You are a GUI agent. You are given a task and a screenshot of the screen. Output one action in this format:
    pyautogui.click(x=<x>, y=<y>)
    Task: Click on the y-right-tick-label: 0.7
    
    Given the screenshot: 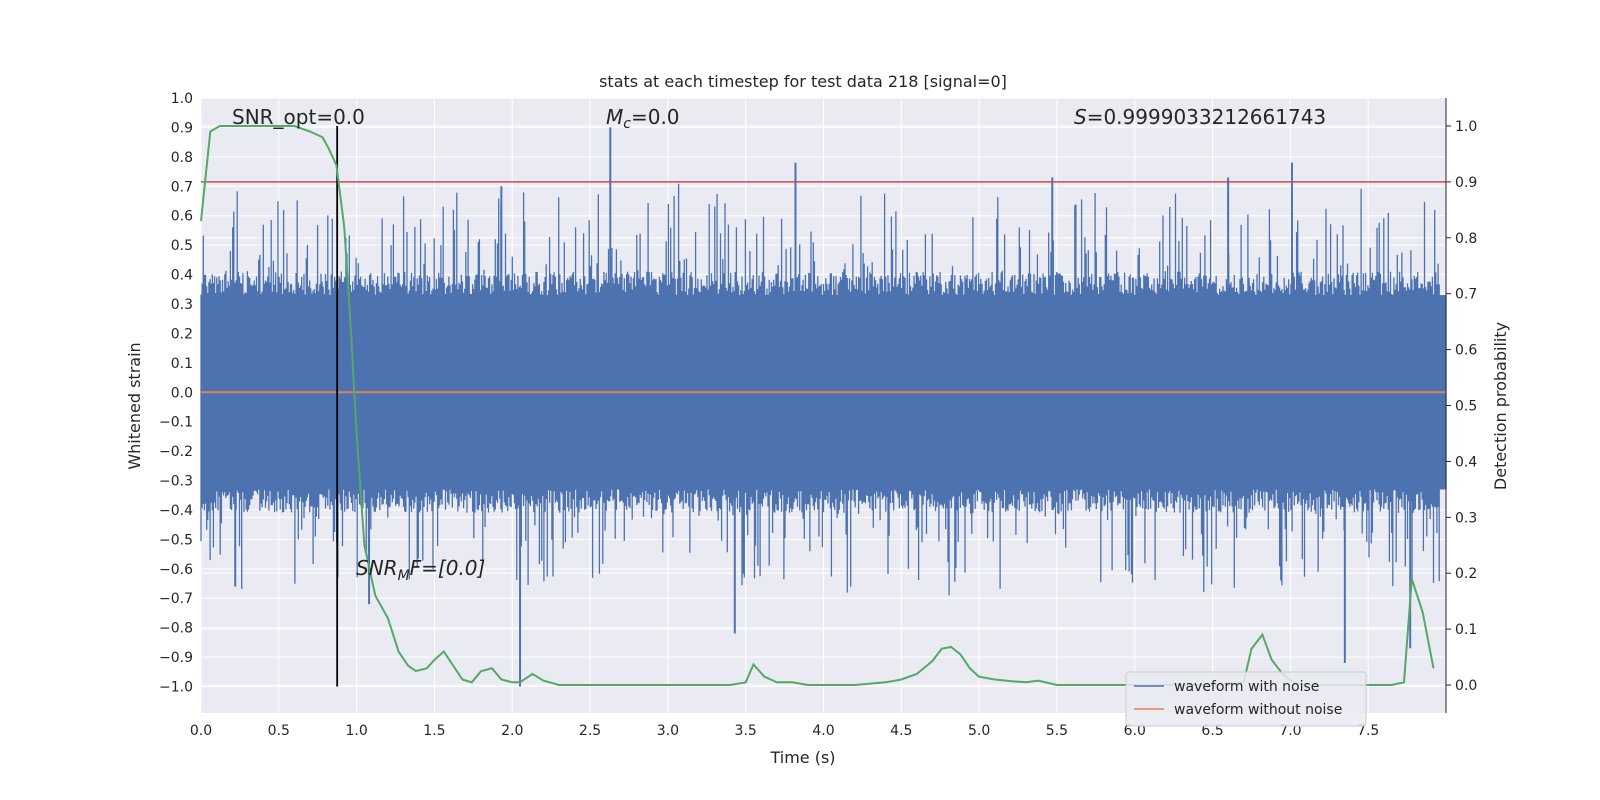 What is the action you would take?
    pyautogui.click(x=1466, y=295)
    